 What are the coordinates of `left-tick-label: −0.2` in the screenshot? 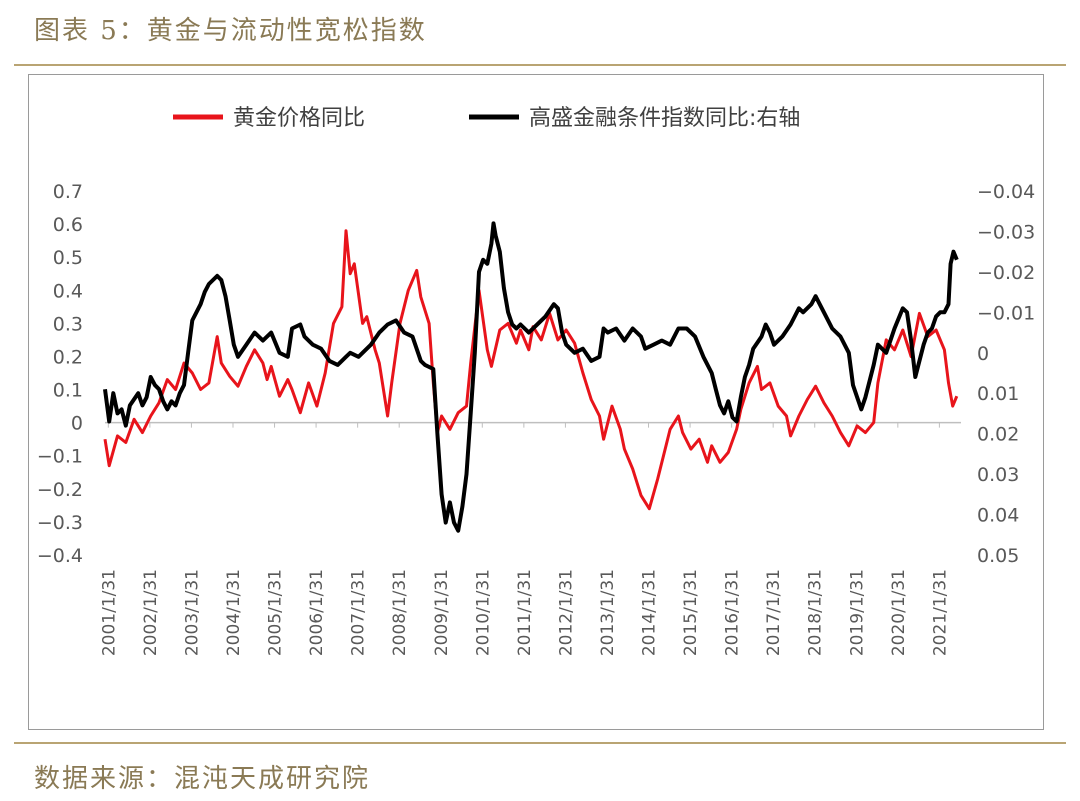 It's located at (60, 490).